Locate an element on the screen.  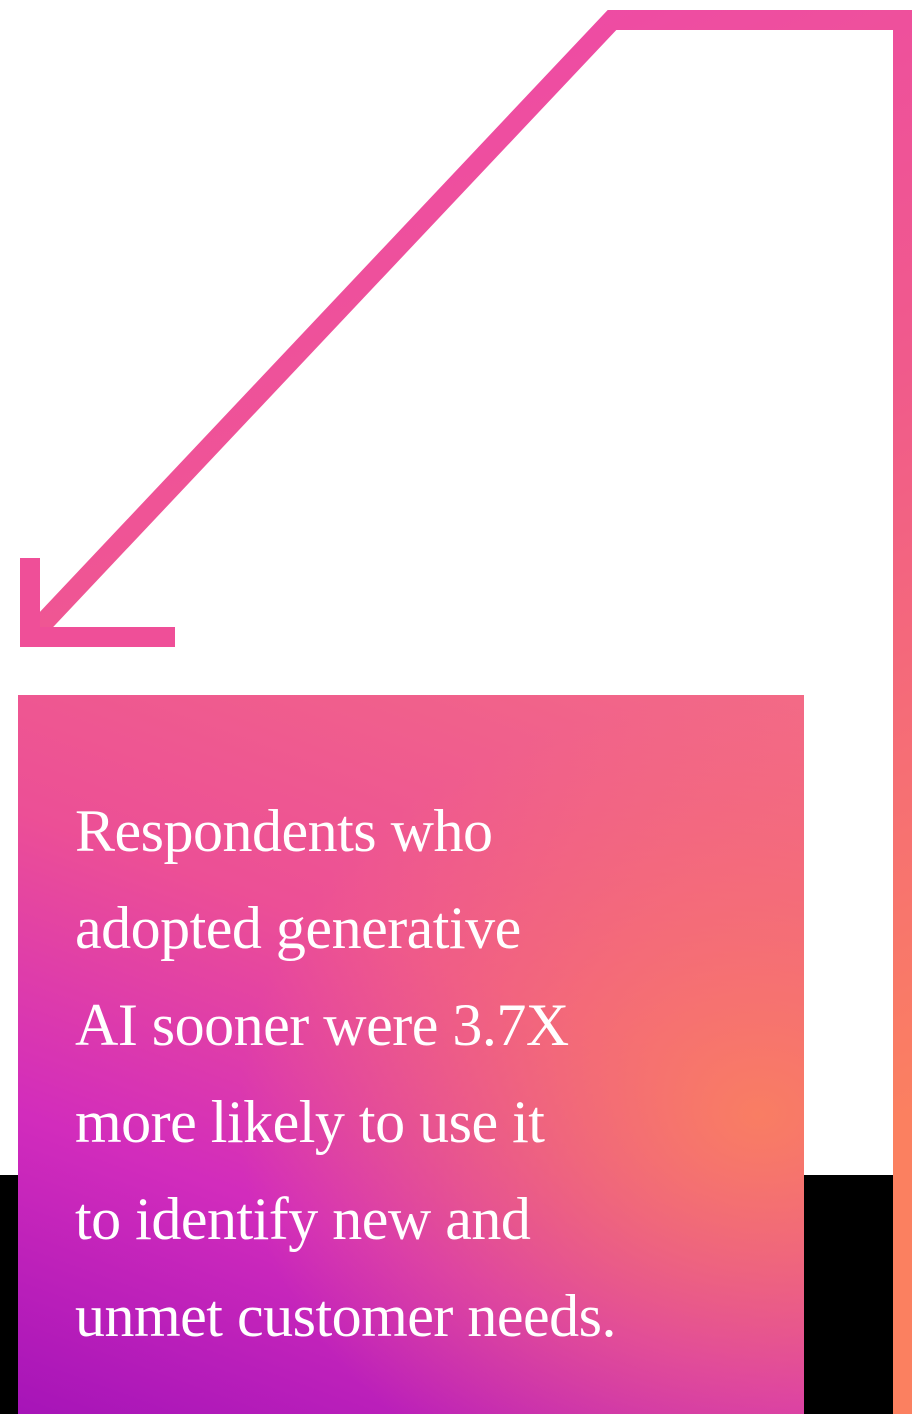
text-line: to identify new and is located at coordinates (303, 1219).